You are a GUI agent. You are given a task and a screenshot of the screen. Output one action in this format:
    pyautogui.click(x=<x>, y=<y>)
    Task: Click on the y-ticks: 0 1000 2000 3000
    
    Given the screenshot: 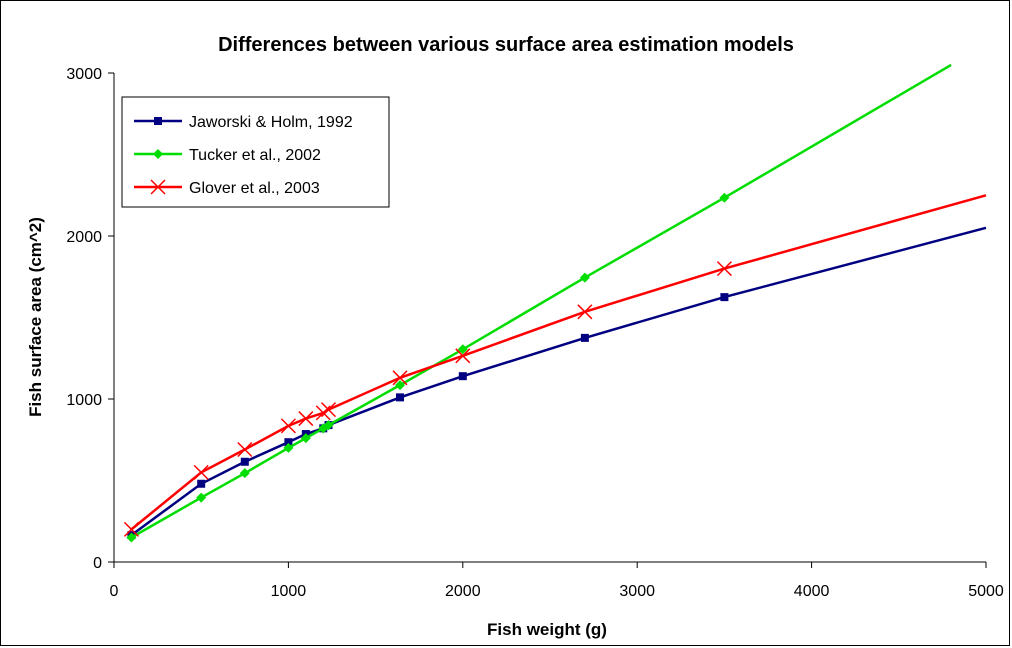 What is the action you would take?
    pyautogui.click(x=90, y=319)
    